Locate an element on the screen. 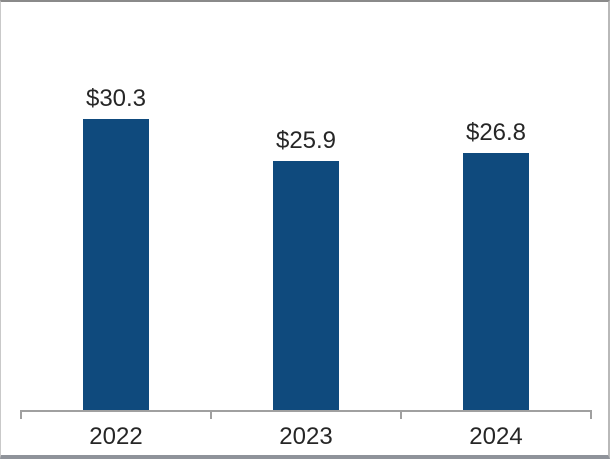 This screenshot has width=610, height=459. value-label-2022: $30.3 is located at coordinates (116, 98).